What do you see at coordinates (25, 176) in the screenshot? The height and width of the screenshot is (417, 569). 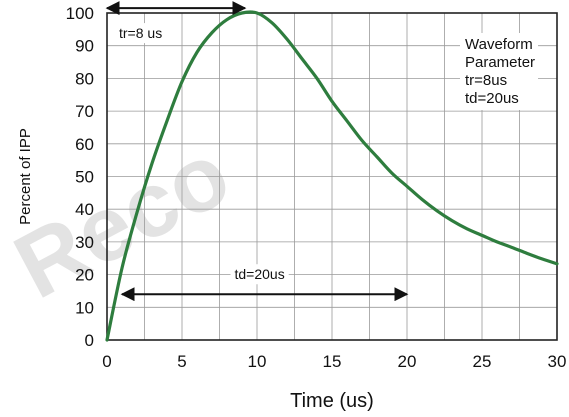 I see `y-axis-title: Percent of IPP` at bounding box center [25, 176].